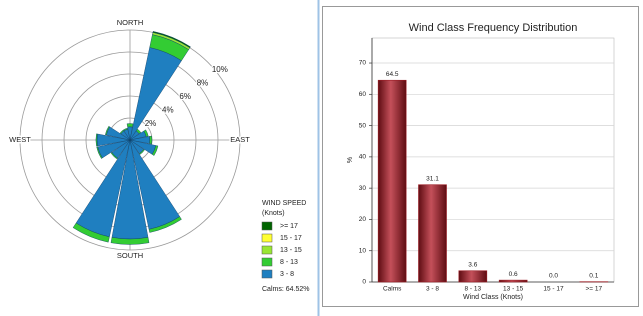 The image size is (643, 316). Describe the element at coordinates (363, 219) in the screenshot. I see `y-tick-label: 20` at that location.